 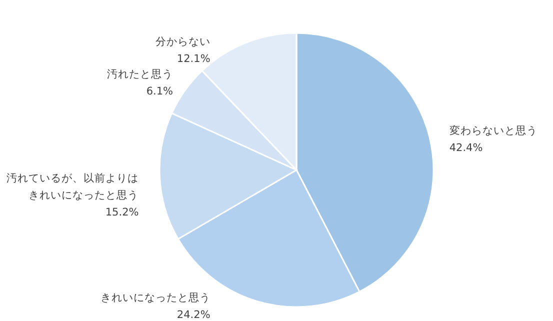 I want to click on slice-label: 汚れたと思う, so click(x=140, y=74).